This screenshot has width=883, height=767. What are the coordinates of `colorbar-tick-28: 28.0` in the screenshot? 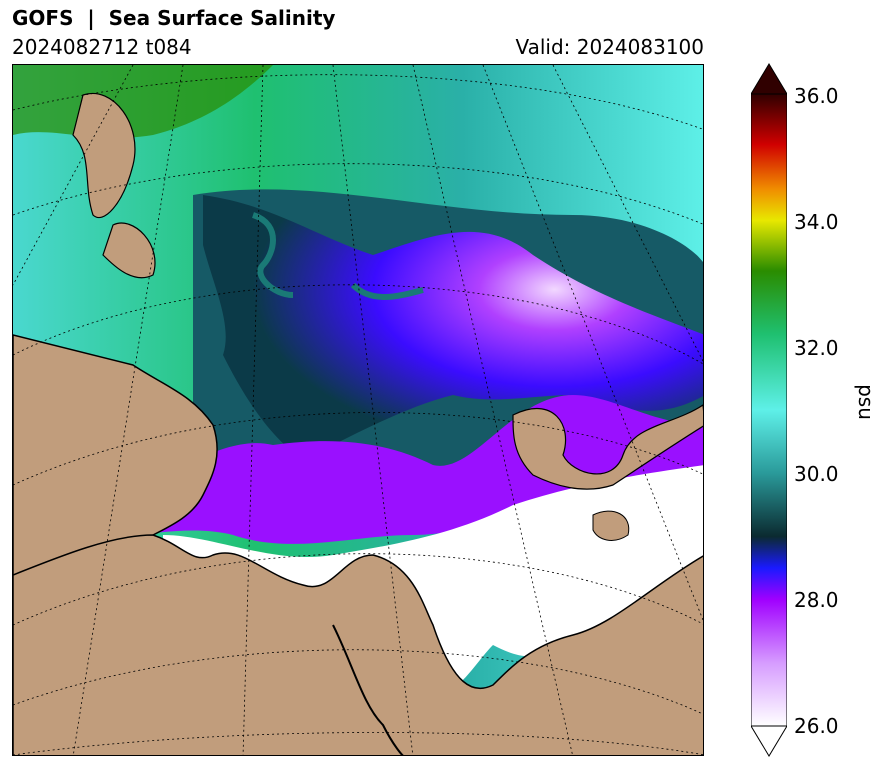 It's located at (816, 600).